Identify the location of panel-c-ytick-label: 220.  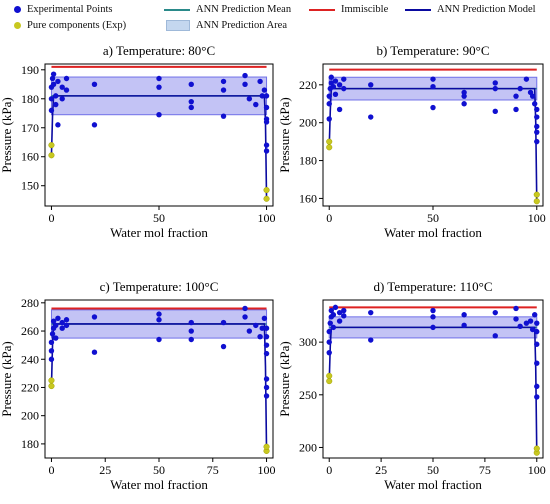
(30, 387).